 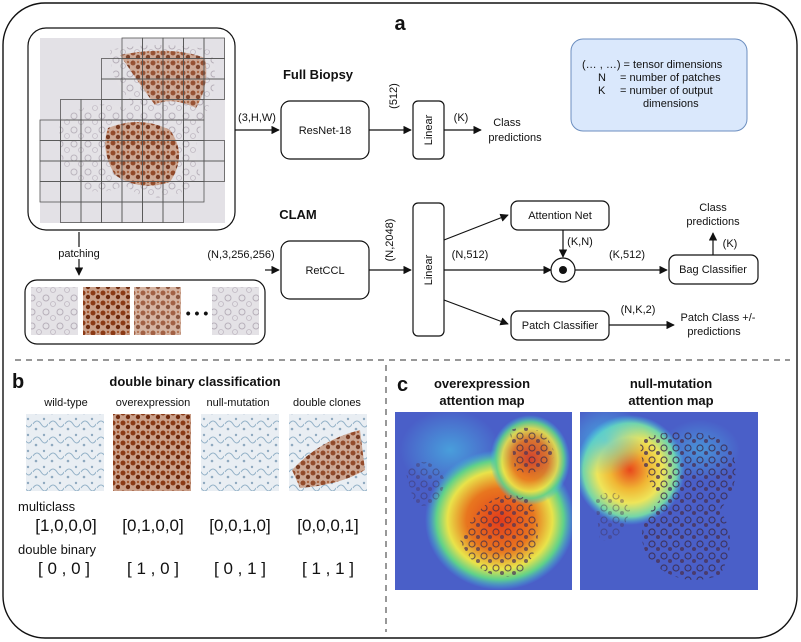 What do you see at coordinates (476, 312) in the screenshot?
I see `linear-to-patchclf-arrow` at bounding box center [476, 312].